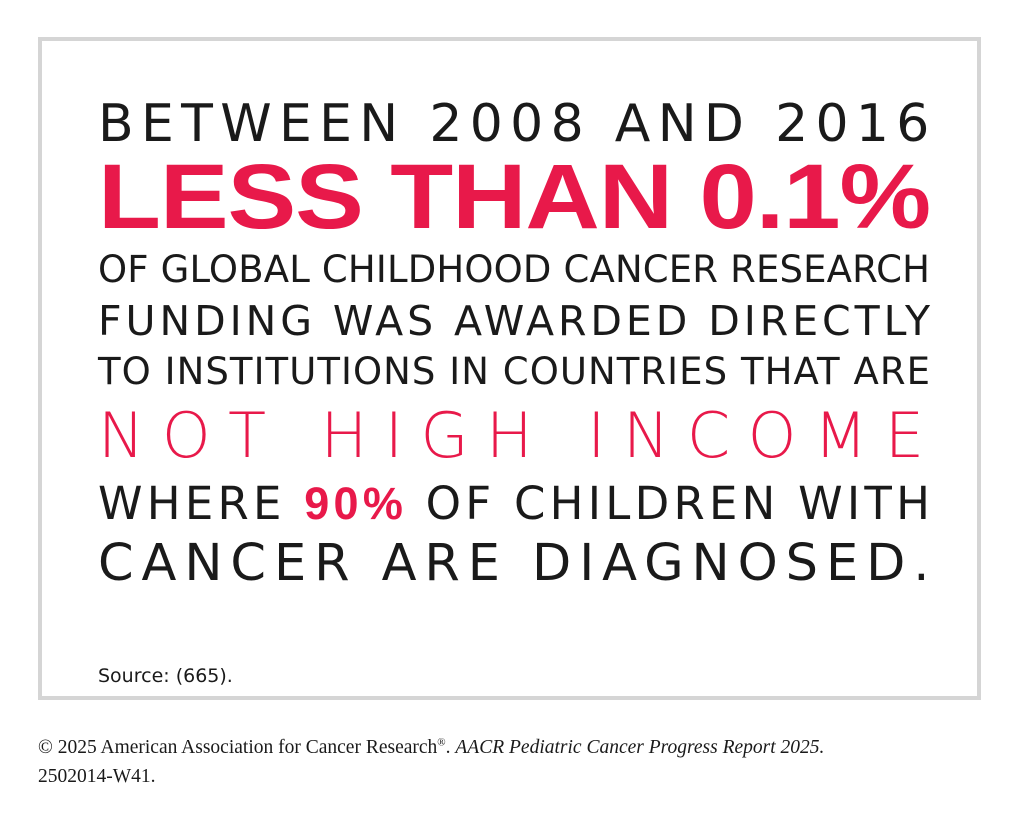 Image resolution: width=1025 pixels, height=825 pixels. I want to click on headline-statistic: LESS THAN 0.1%, so click(514, 197).